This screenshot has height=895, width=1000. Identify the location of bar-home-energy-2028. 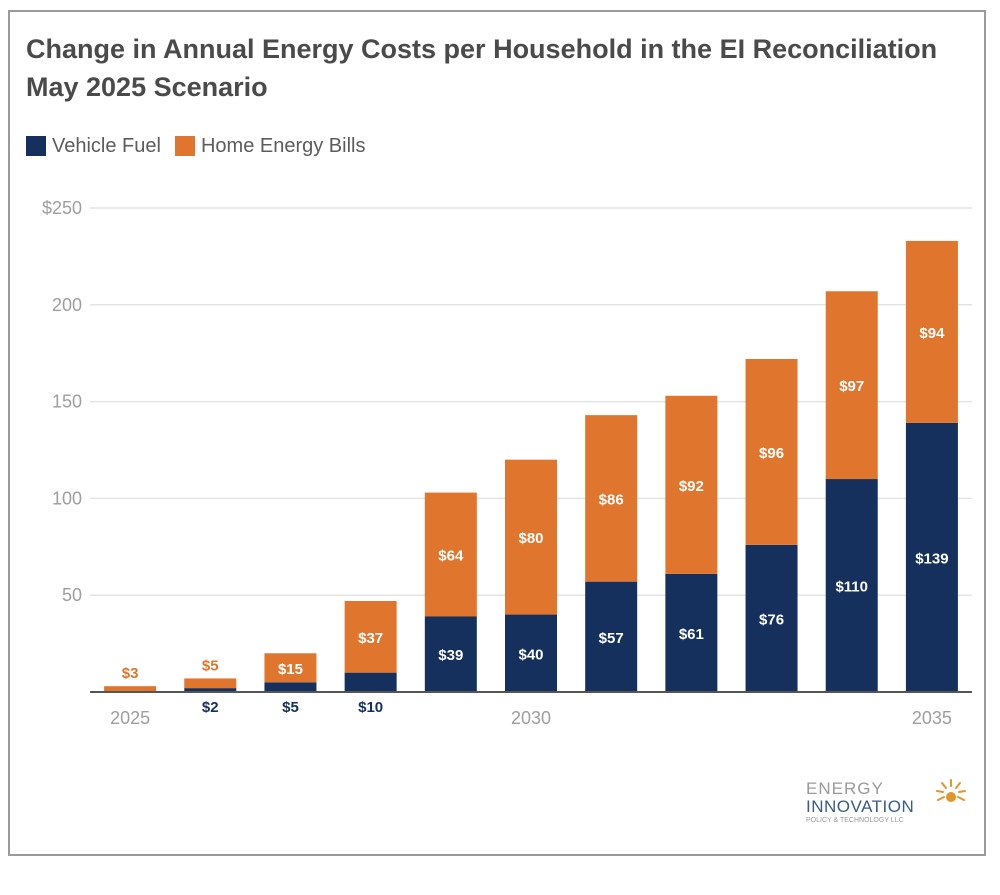
(370, 637).